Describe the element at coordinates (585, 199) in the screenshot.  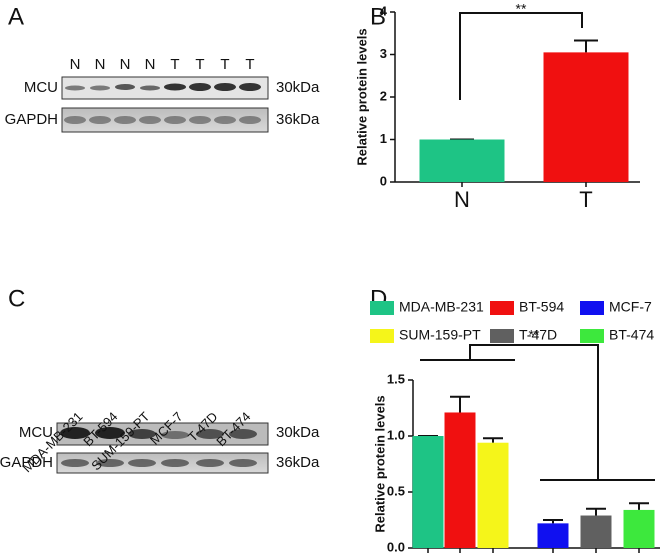
I see `x-tick-label: T` at that location.